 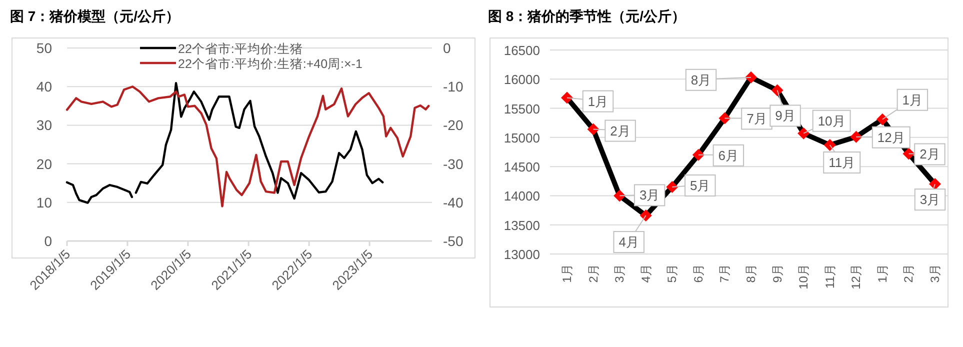 What do you see at coordinates (891, 137) in the screenshot?
I see `annotation: 12月` at bounding box center [891, 137].